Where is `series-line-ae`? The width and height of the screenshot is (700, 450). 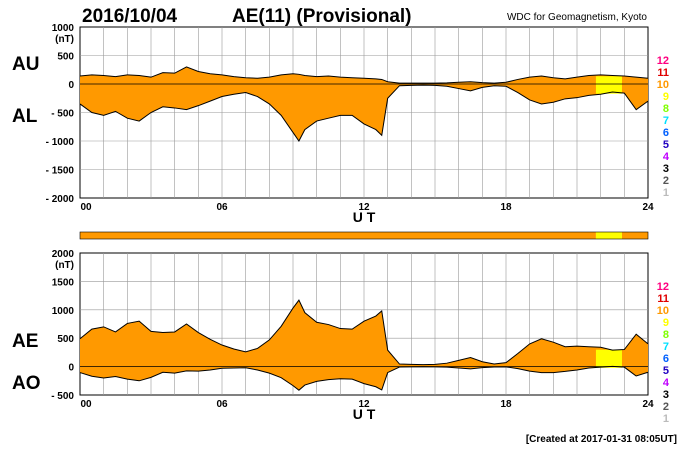 series-line-ae is located at coordinates (364, 332).